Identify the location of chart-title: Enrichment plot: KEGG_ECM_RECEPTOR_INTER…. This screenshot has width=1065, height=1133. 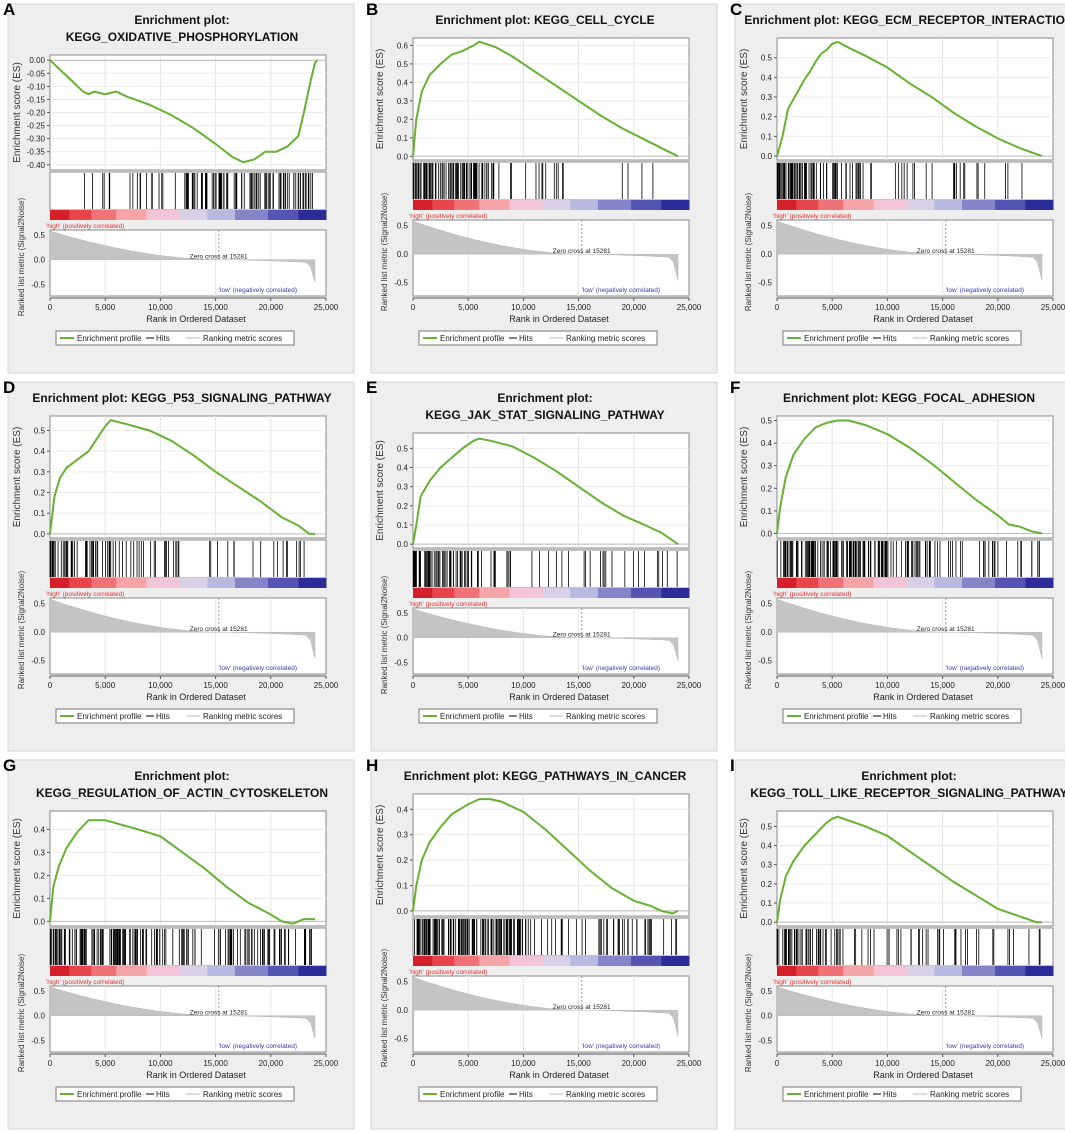
(904, 20).